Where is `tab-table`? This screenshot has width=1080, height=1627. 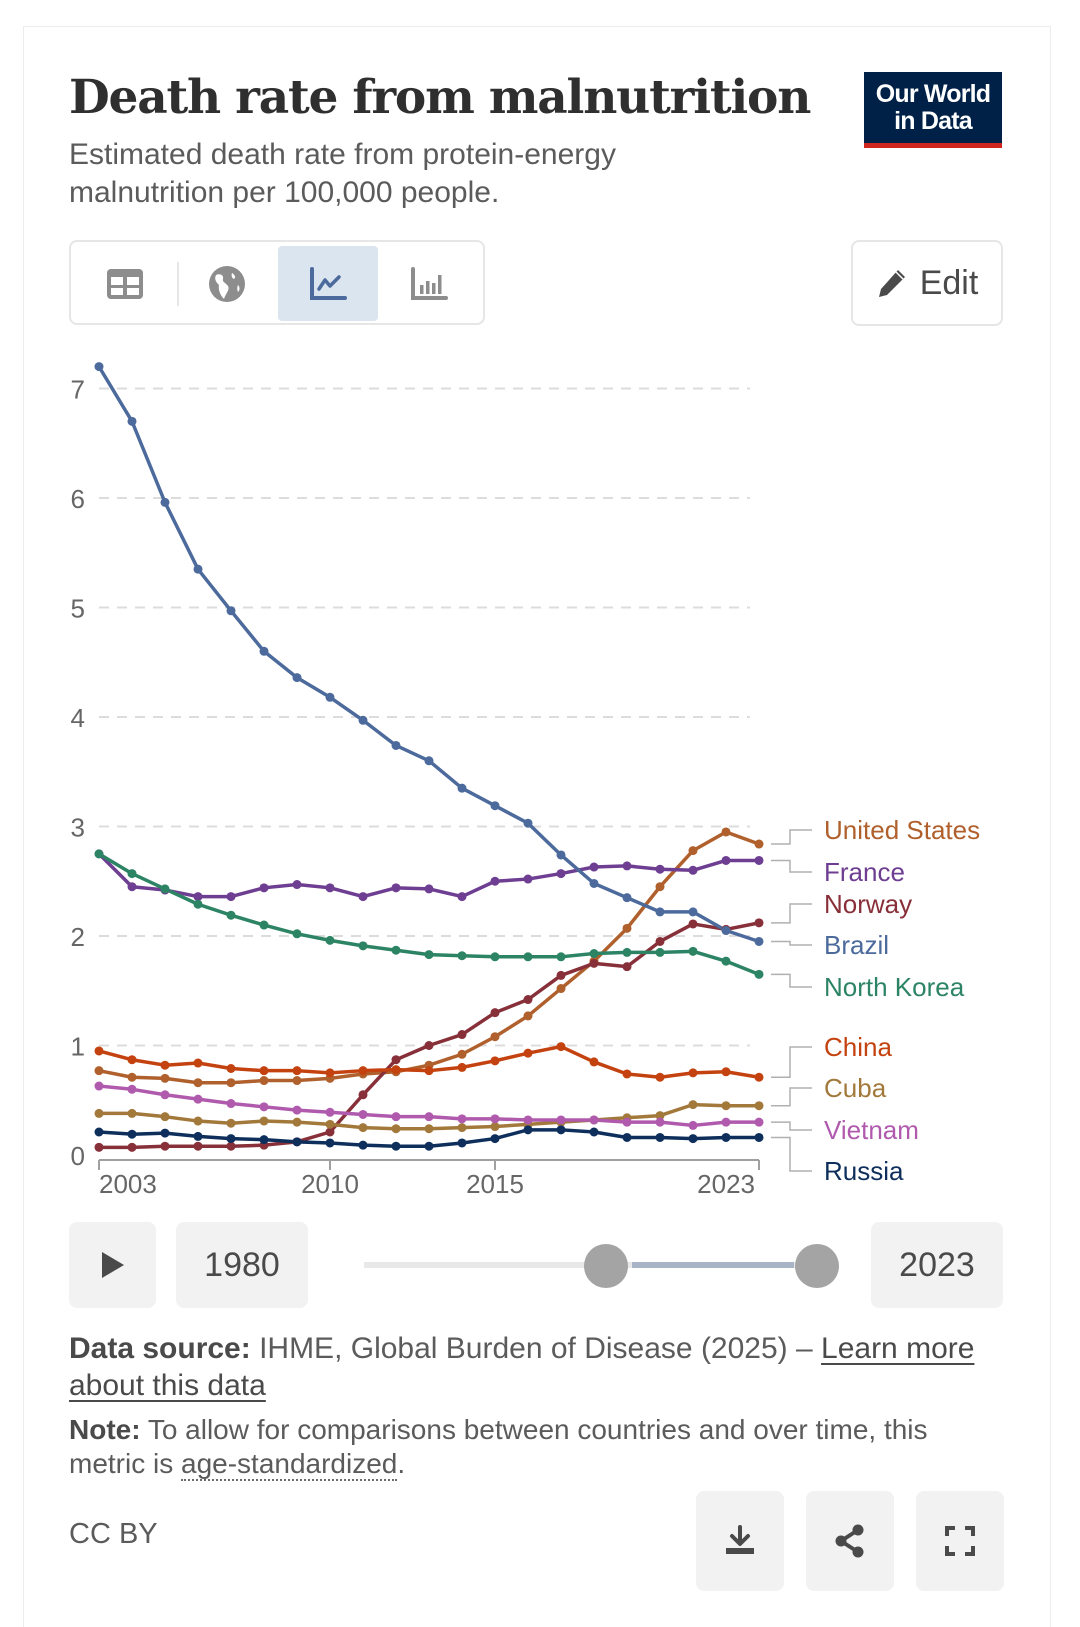
tab-table is located at coordinates (125, 283).